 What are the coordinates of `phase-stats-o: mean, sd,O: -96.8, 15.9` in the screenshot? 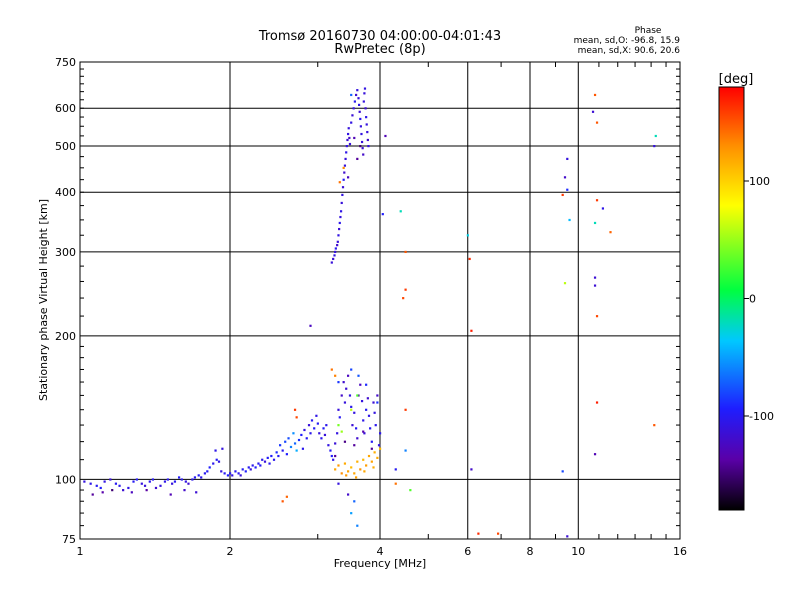 It's located at (627, 41).